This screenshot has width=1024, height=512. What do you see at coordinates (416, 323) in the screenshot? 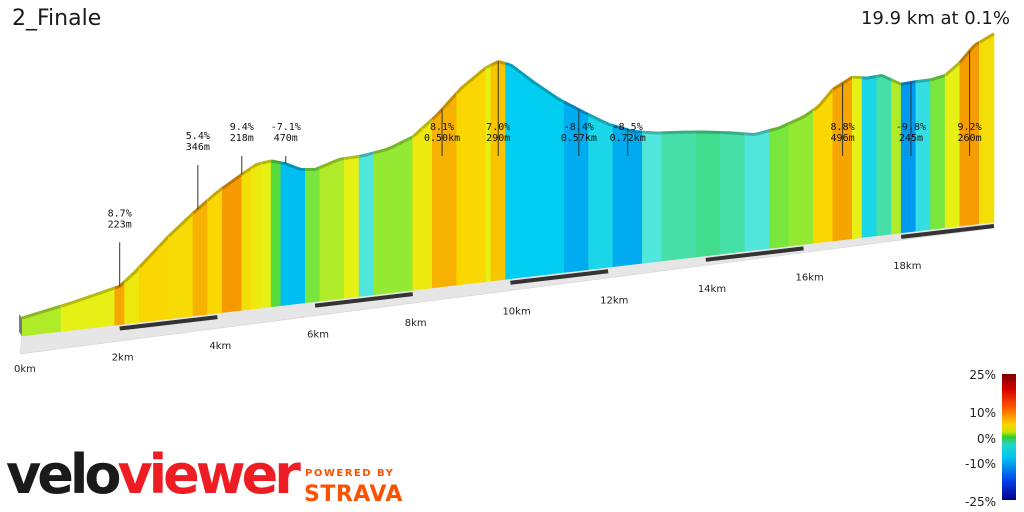
I see `x-tick-label: 8km` at bounding box center [416, 323].